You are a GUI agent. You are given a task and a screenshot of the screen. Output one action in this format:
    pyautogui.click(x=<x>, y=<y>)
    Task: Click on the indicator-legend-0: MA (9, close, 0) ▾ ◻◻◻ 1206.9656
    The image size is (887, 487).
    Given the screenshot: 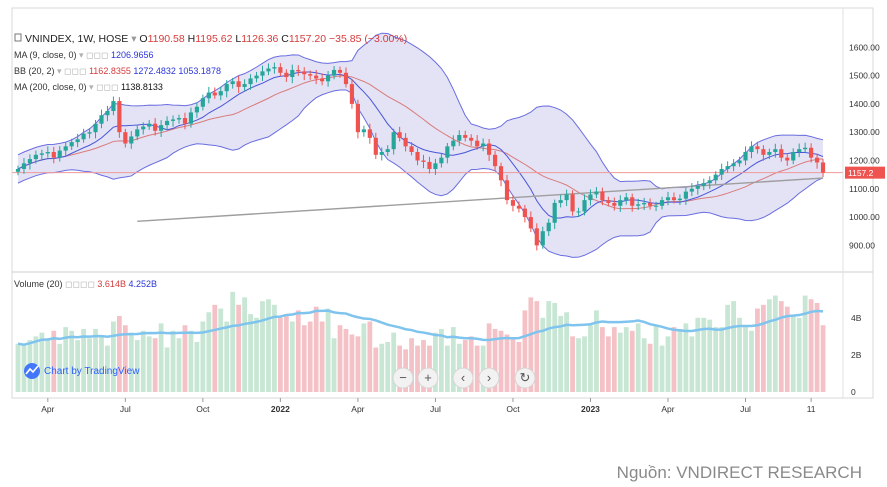 What is the action you would take?
    pyautogui.click(x=84, y=55)
    